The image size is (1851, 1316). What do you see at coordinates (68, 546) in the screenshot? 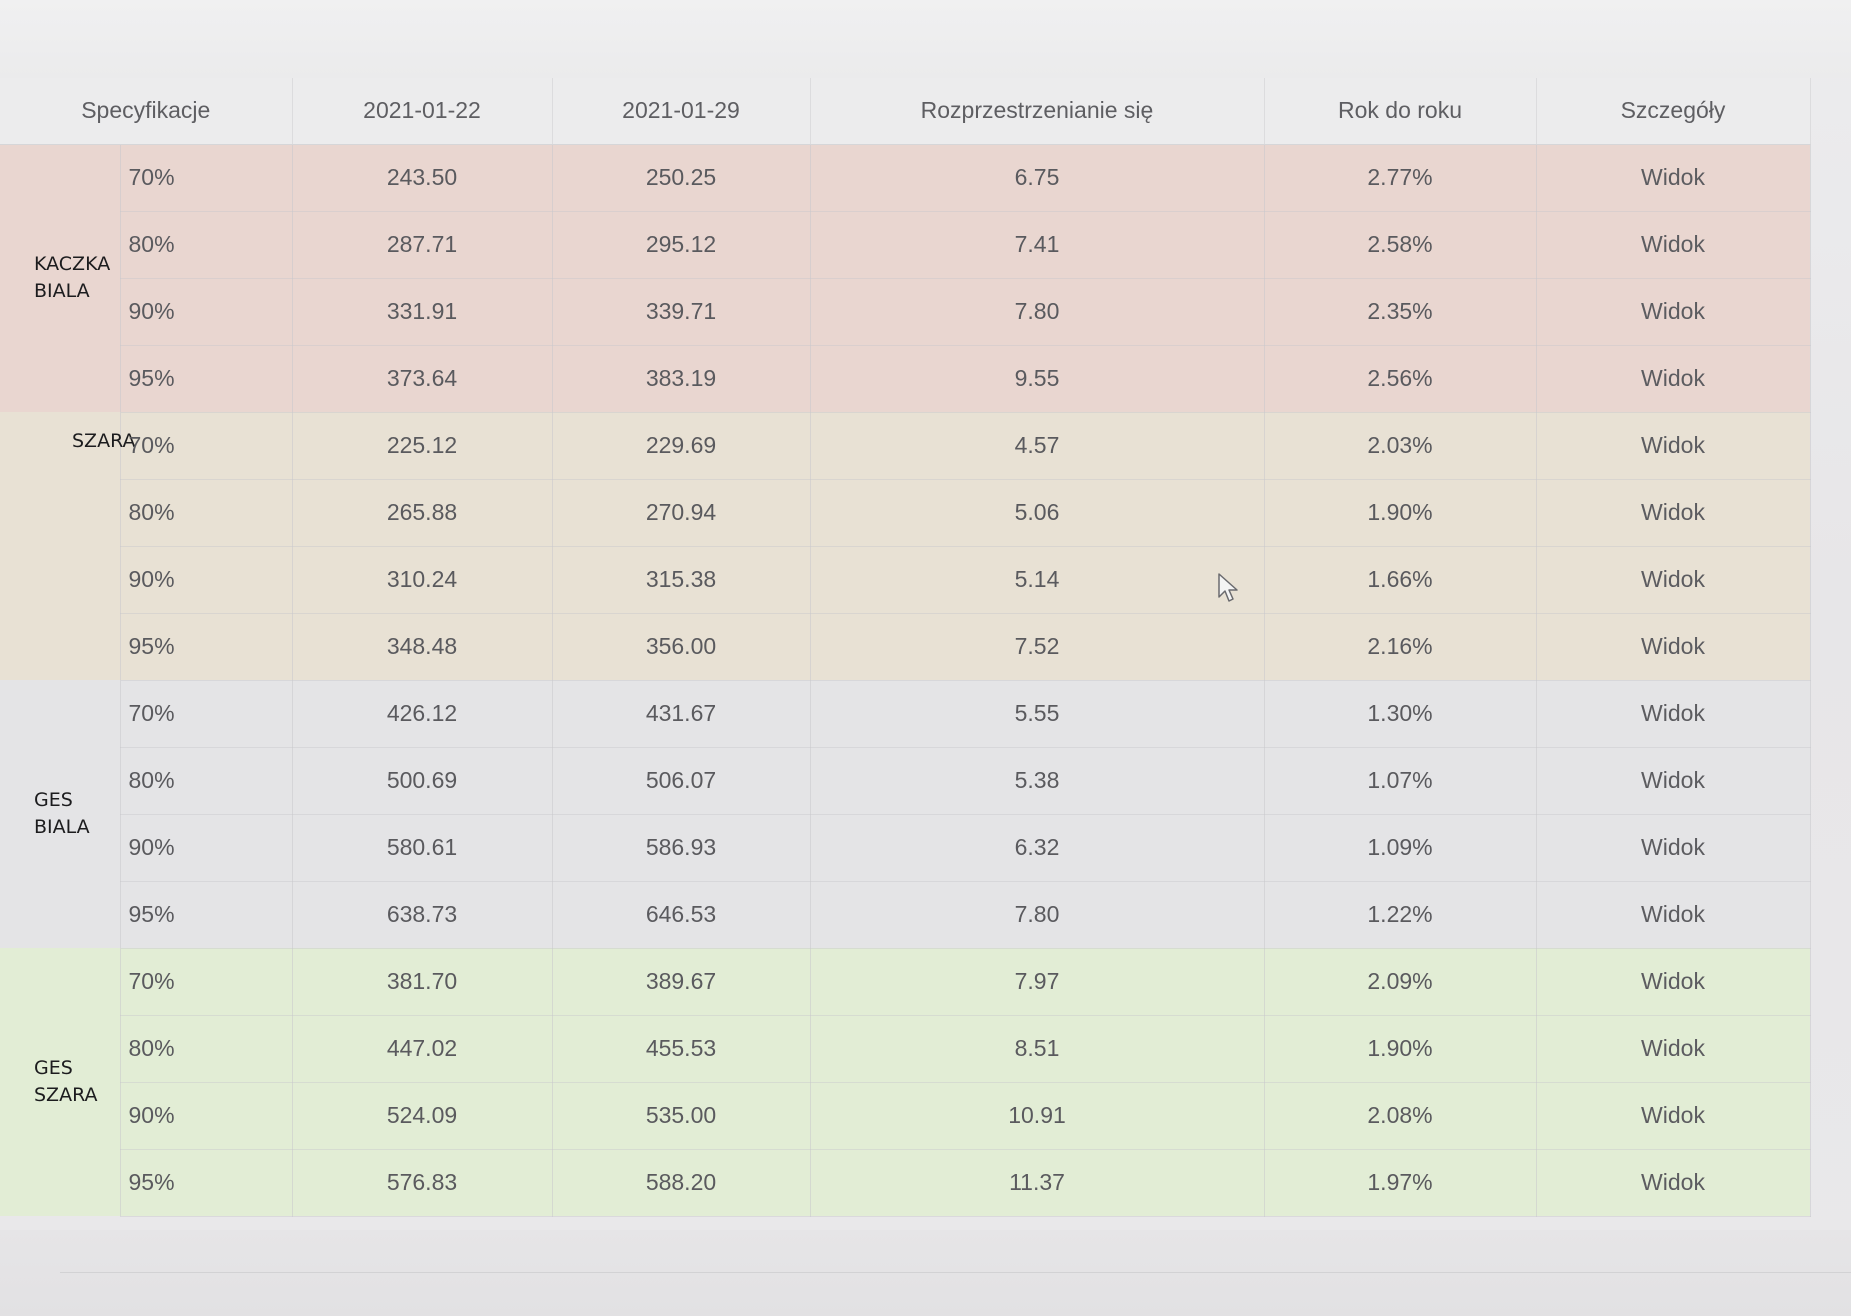
I see `group-label-szara: SZARA` at bounding box center [68, 546].